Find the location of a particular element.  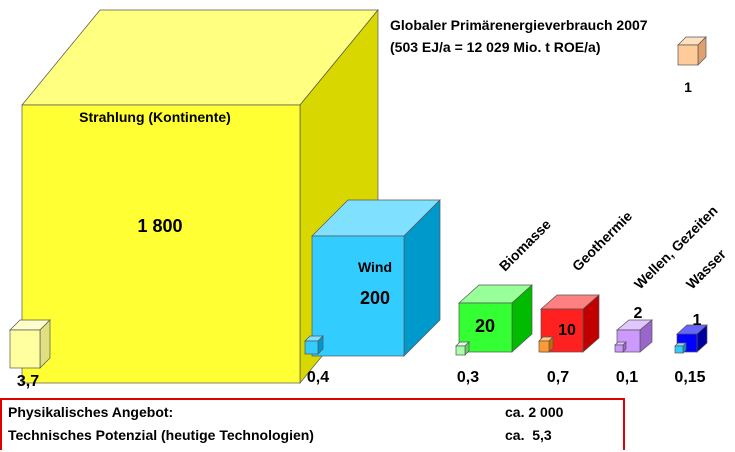

summary-label: Physikalisches Angebot: is located at coordinates (91, 412).